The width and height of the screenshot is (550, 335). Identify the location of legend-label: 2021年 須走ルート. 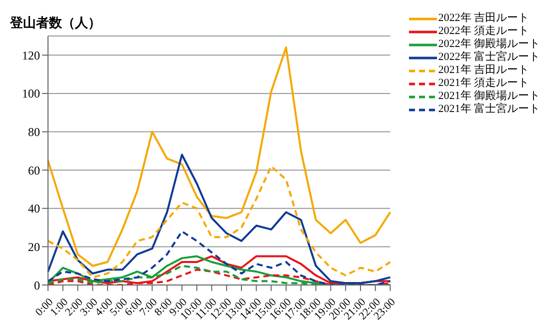
(483, 83).